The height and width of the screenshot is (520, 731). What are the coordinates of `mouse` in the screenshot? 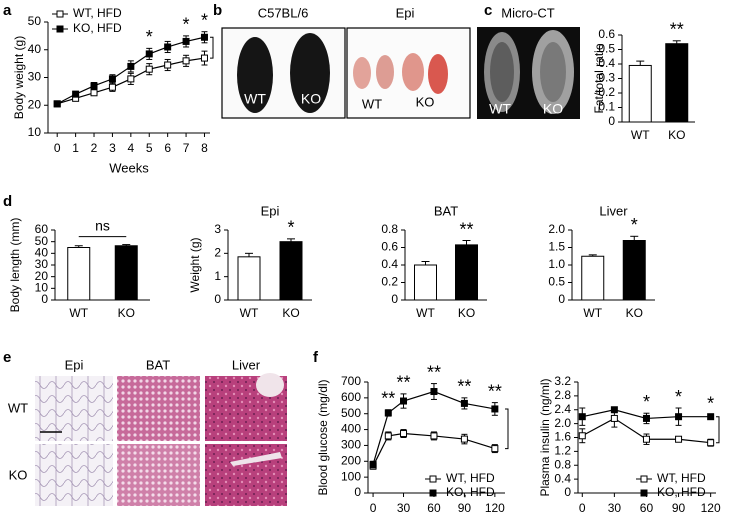 It's located at (310, 73).